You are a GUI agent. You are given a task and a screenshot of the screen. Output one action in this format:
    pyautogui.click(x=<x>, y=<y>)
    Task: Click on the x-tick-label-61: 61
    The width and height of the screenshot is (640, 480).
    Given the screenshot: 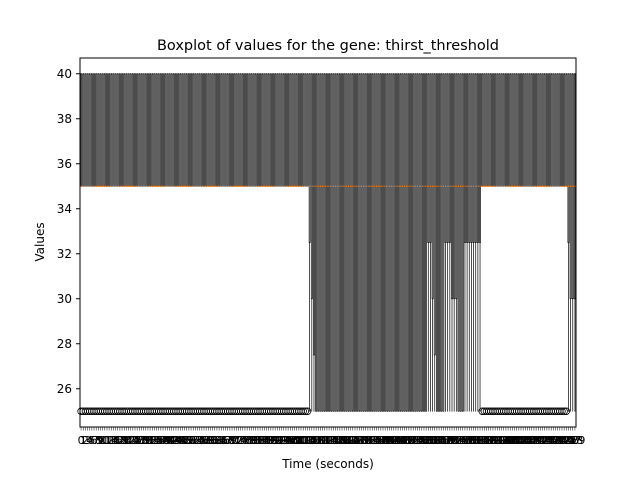 What is the action you would take?
    pyautogui.click(x=213, y=440)
    